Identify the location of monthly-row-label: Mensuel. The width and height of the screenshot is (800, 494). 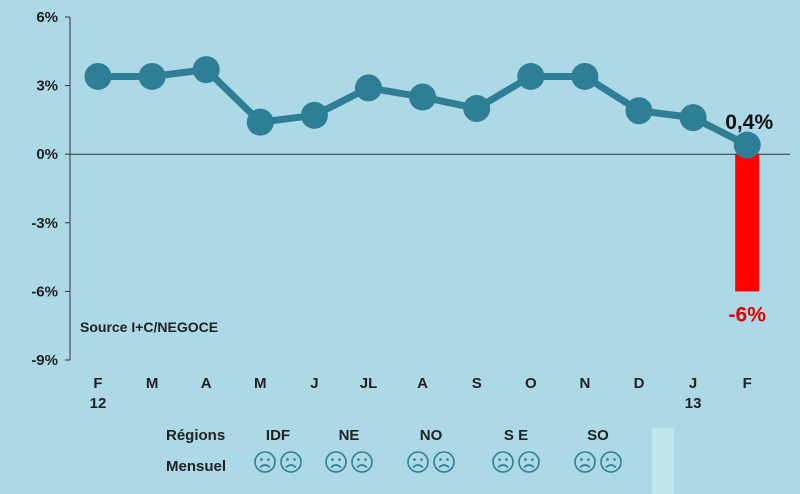
(196, 466).